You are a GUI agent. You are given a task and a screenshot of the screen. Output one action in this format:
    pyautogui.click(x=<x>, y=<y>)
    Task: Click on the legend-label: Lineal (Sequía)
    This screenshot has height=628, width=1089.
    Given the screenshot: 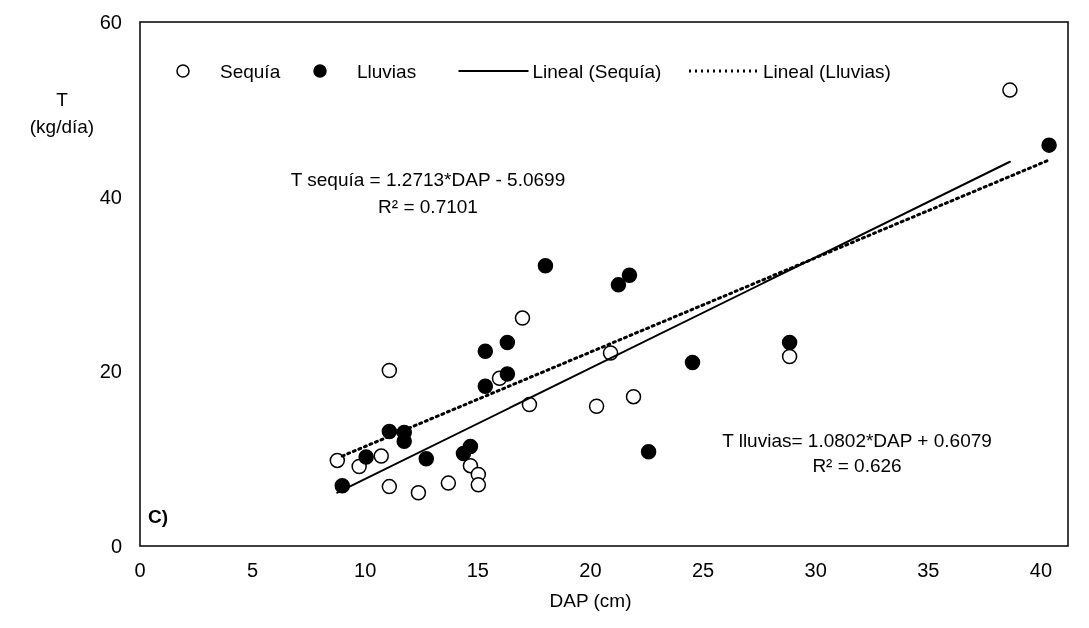 What is the action you would take?
    pyautogui.click(x=597, y=71)
    